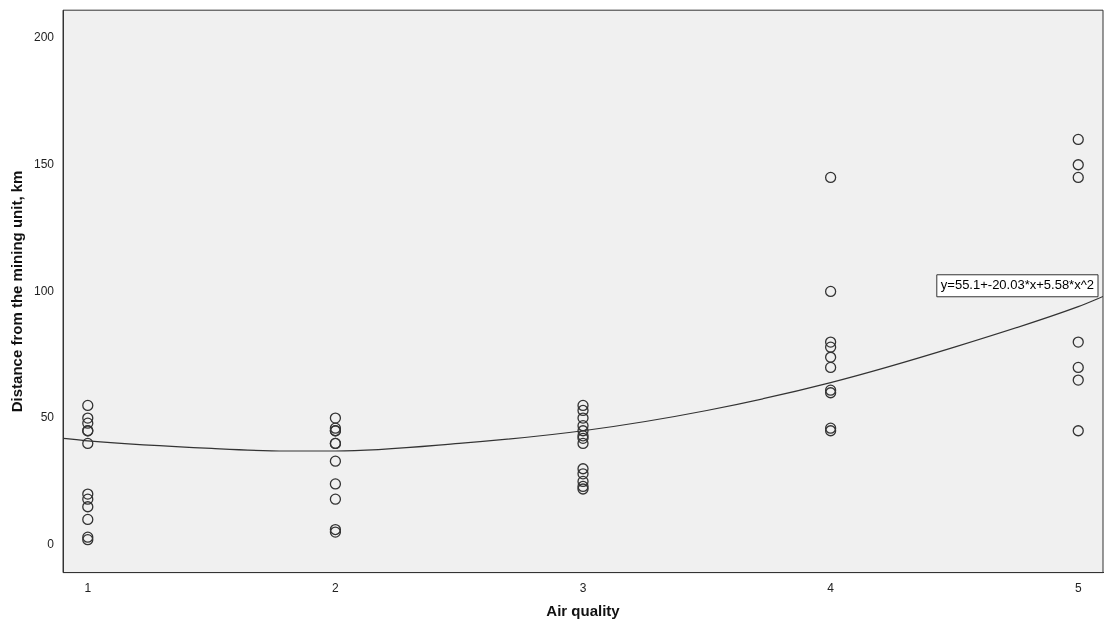  I want to click on x-tick-label: 2, so click(336, 588).